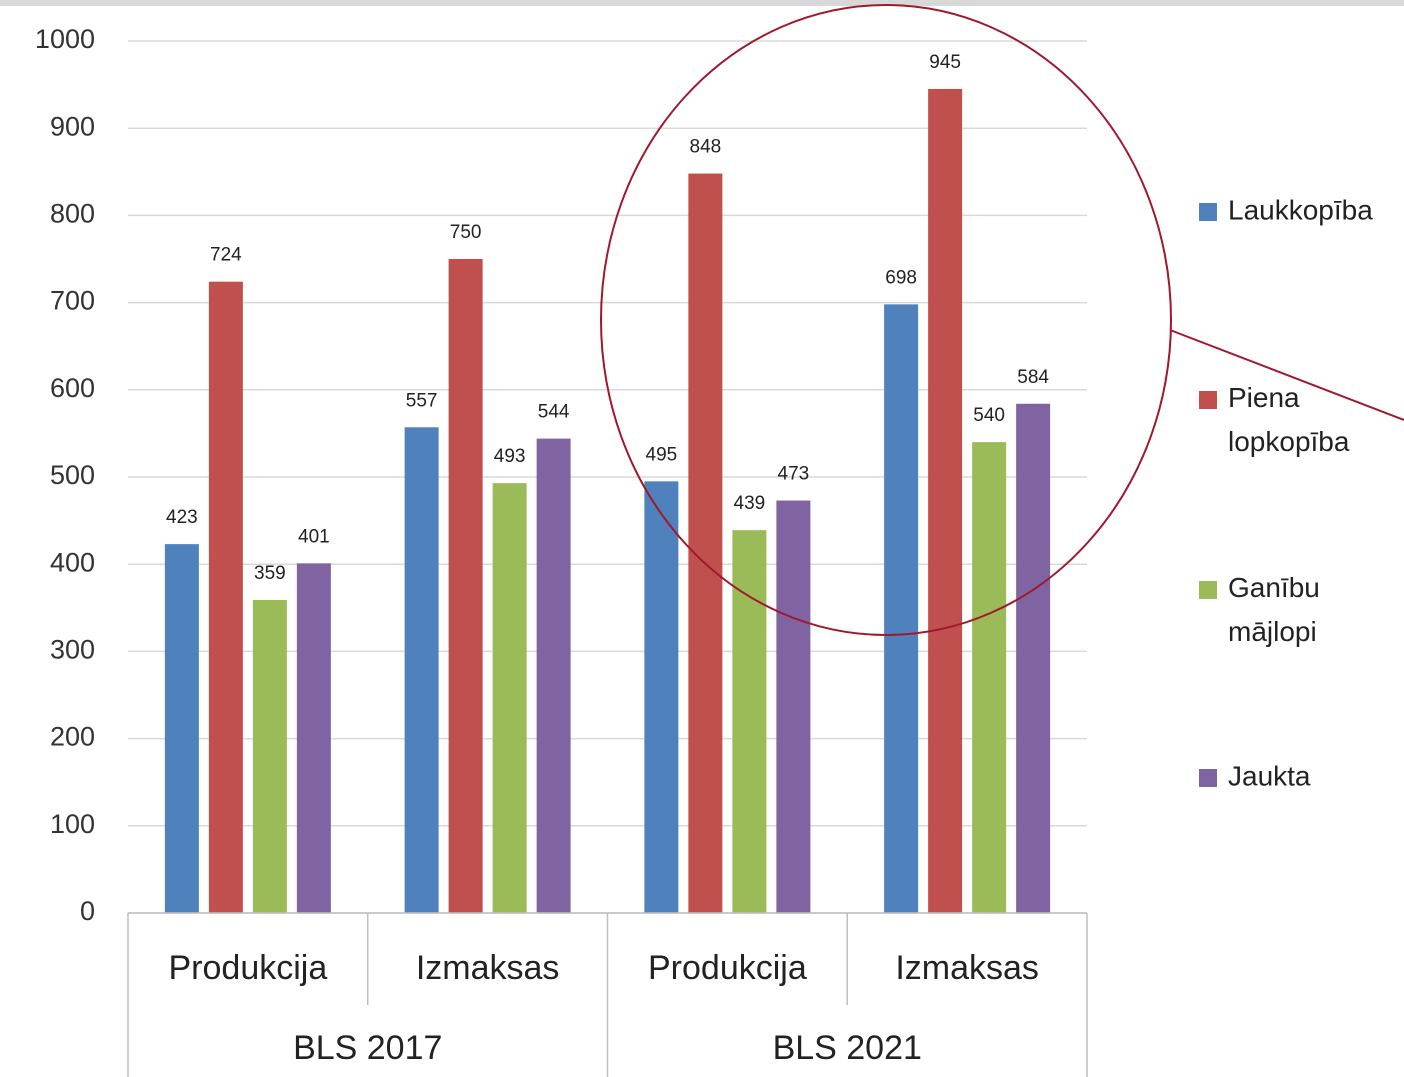  I want to click on y-tick-label: 500, so click(72, 475).